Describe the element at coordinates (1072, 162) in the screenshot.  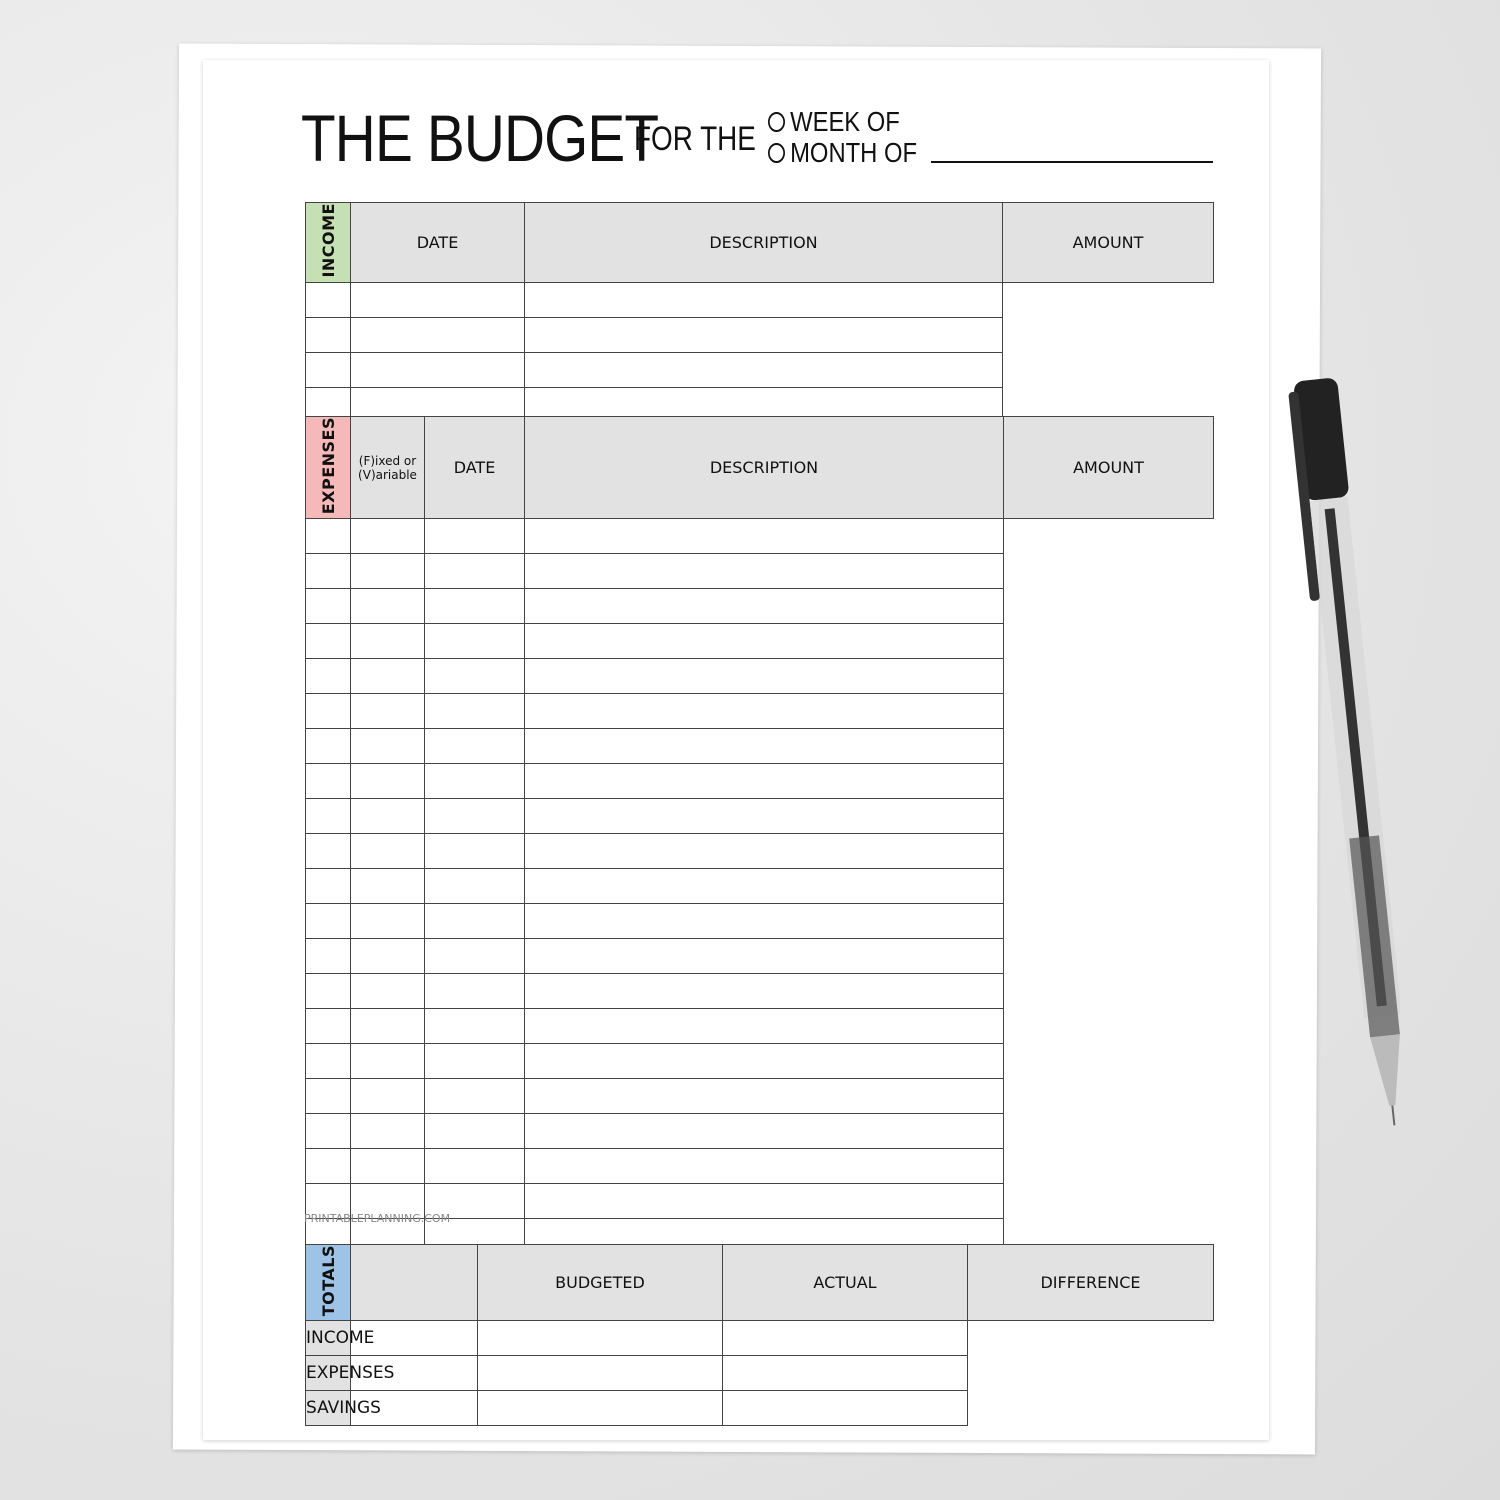
I see `period-blank-line` at that location.